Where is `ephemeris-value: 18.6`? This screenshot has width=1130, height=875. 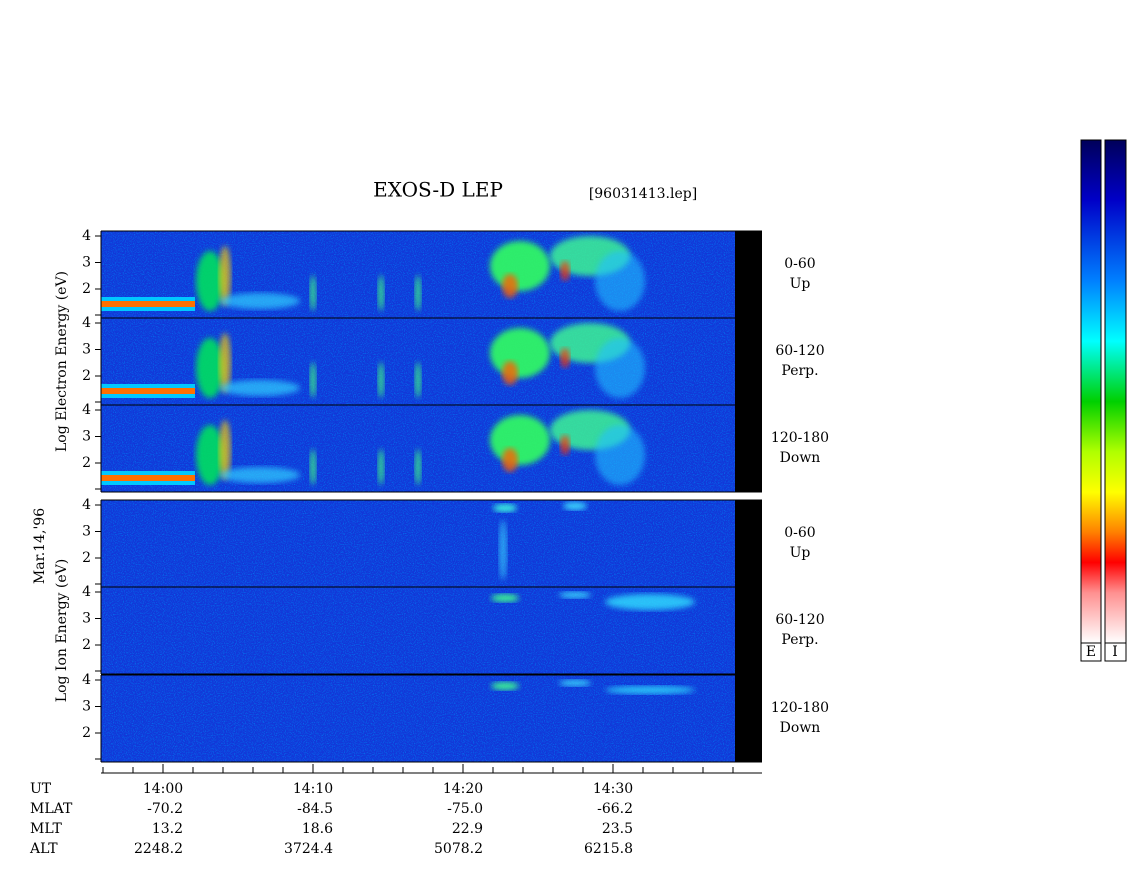 ephemeris-value: 18.6 is located at coordinates (317, 829).